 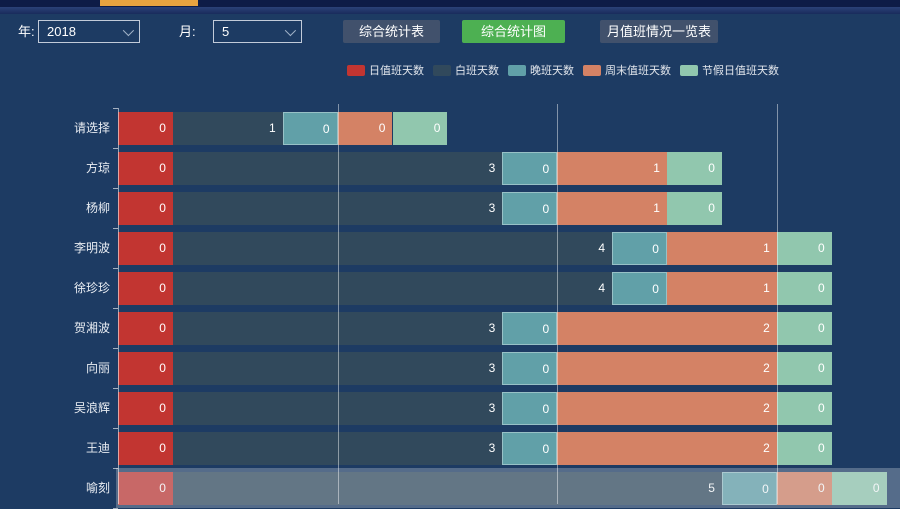 I want to click on bar-segment-白班天数: 1, so click(x=227, y=128).